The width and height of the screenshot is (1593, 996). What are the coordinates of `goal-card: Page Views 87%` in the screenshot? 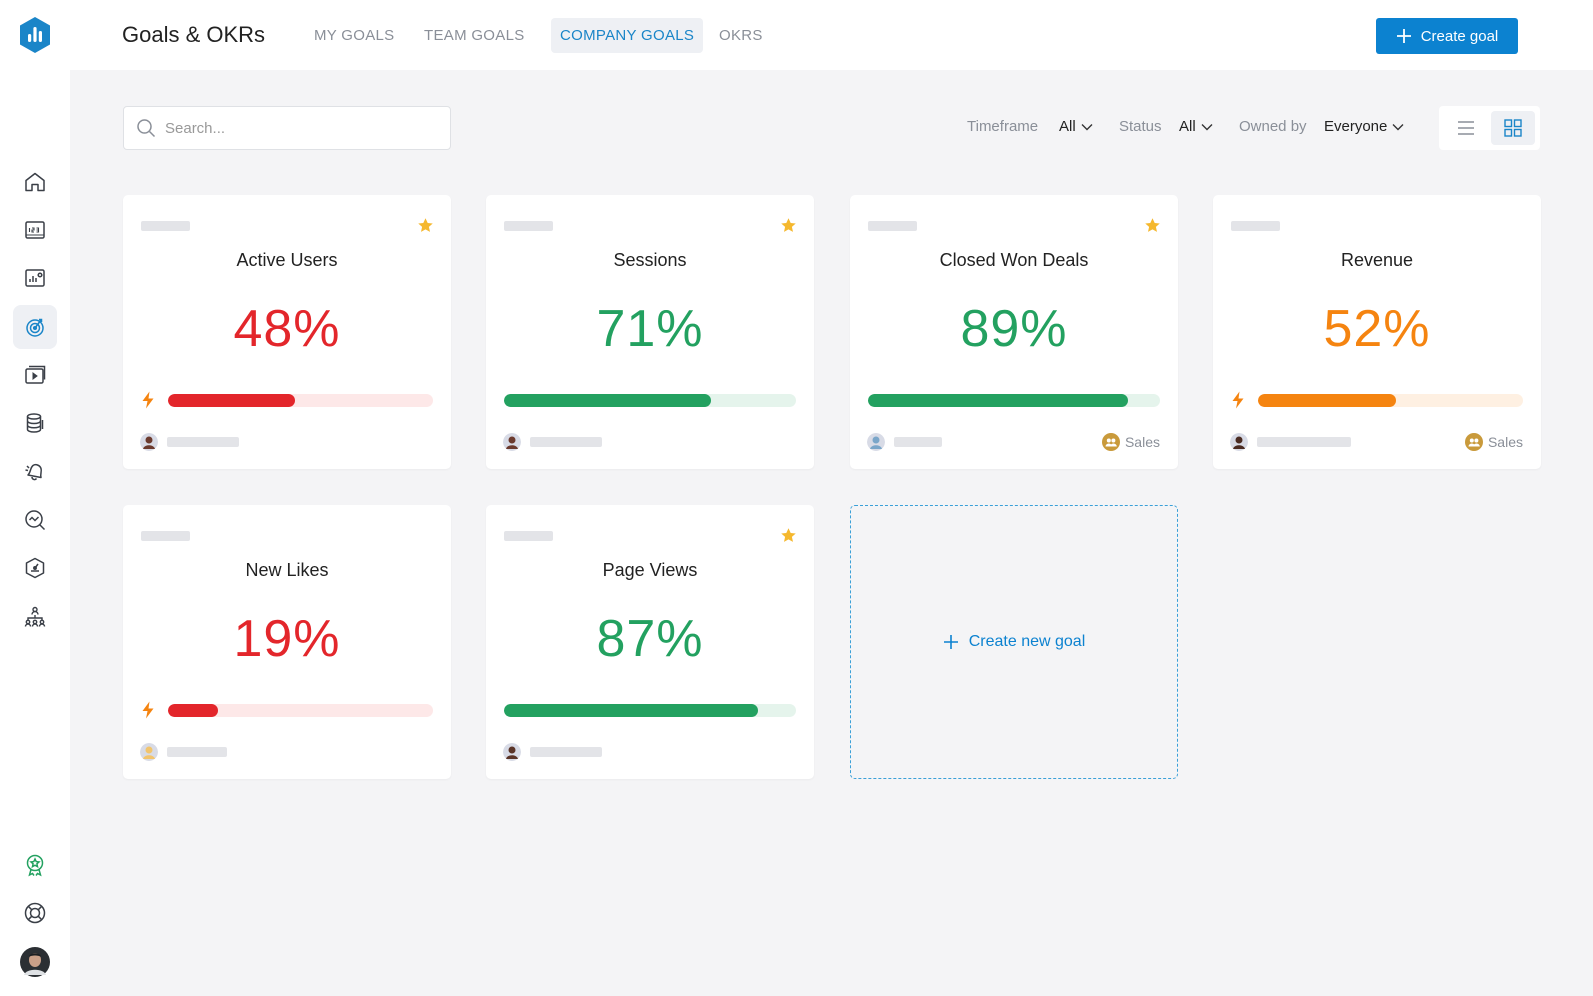 It's located at (650, 642).